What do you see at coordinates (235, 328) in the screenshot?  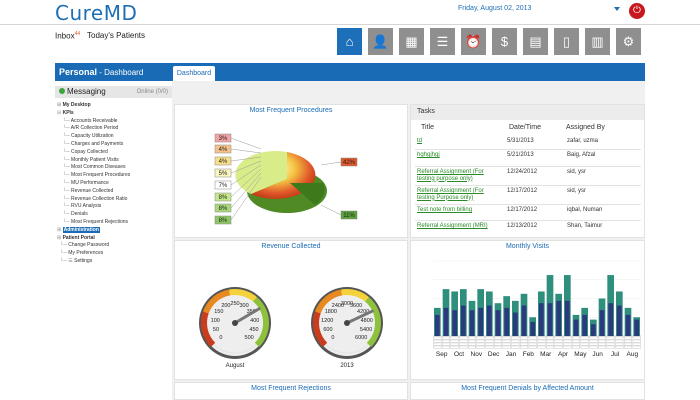 I see `gauge: 050100150200250300350400450500August` at bounding box center [235, 328].